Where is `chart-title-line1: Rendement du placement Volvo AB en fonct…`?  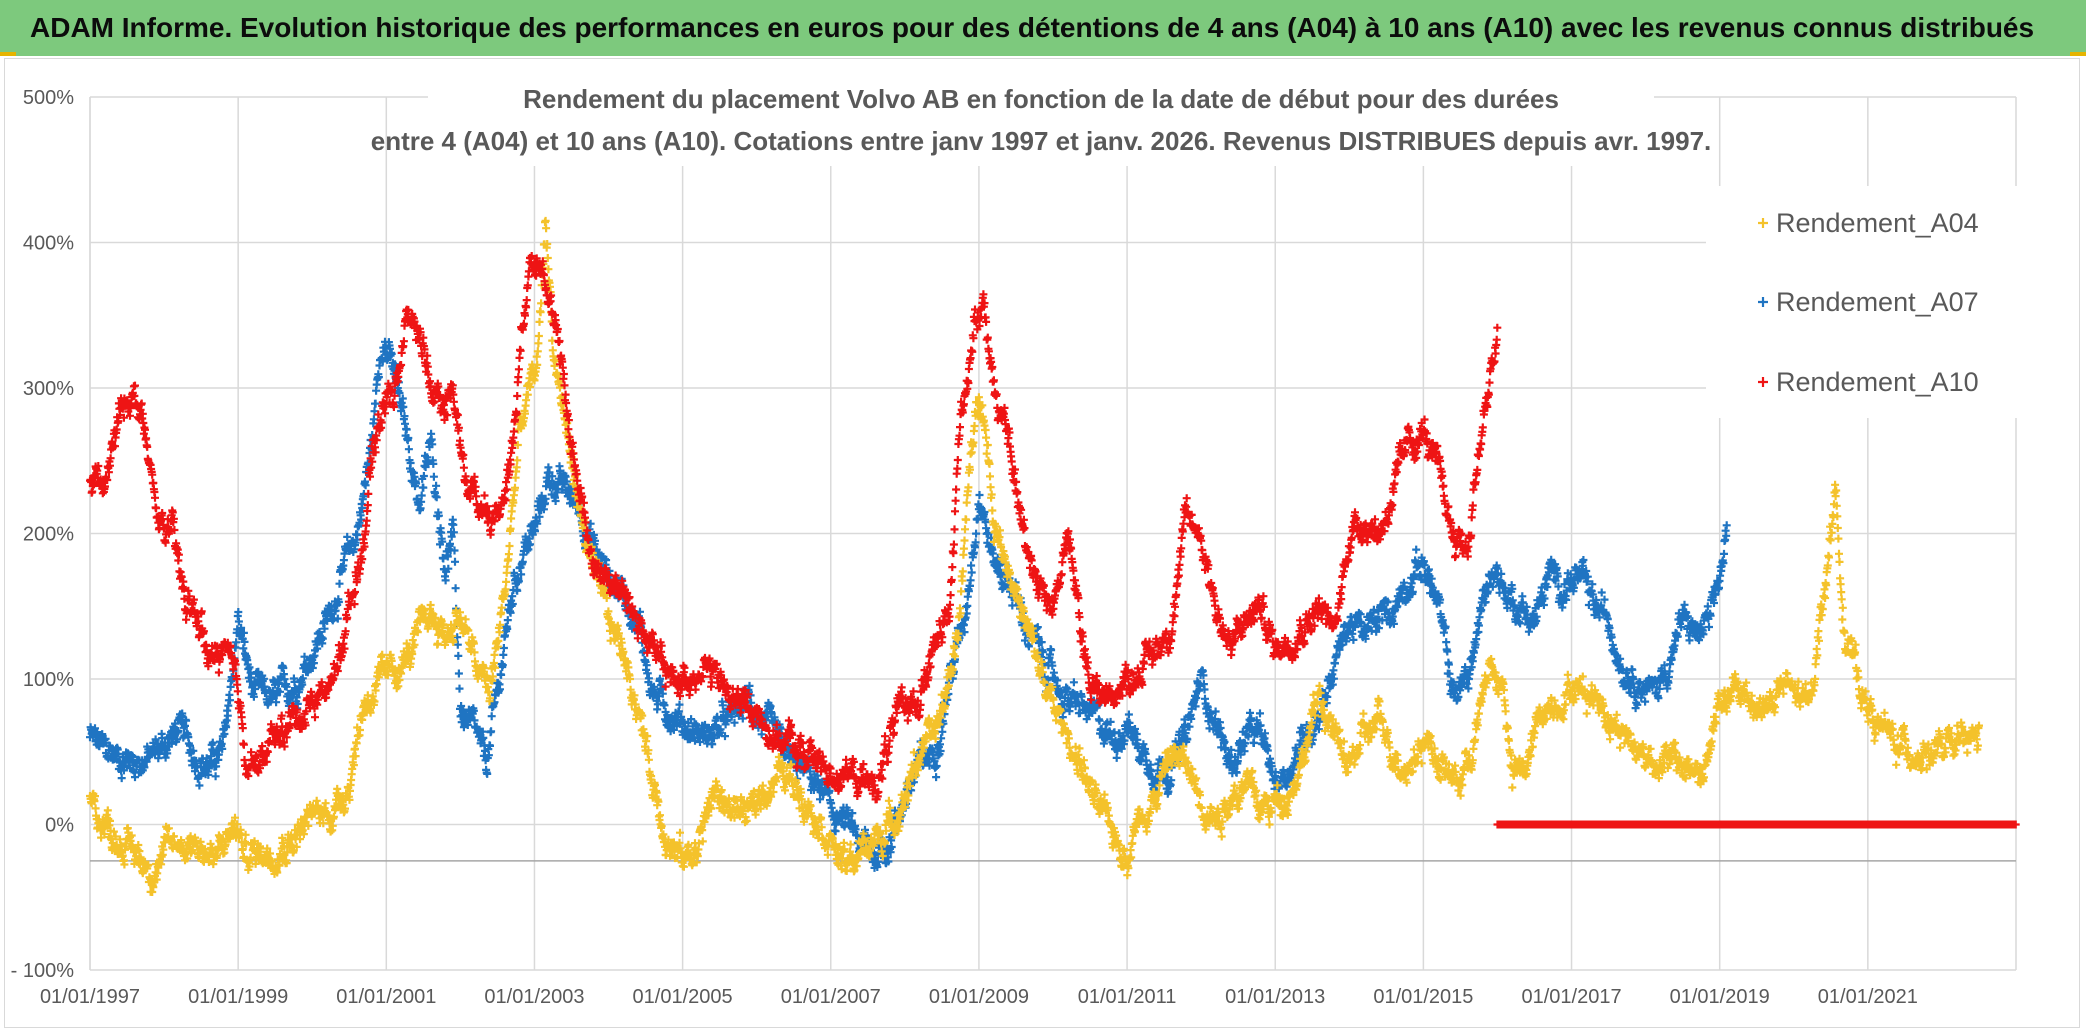 chart-title-line1: Rendement du placement Volvo AB en fonct… is located at coordinates (1041, 99).